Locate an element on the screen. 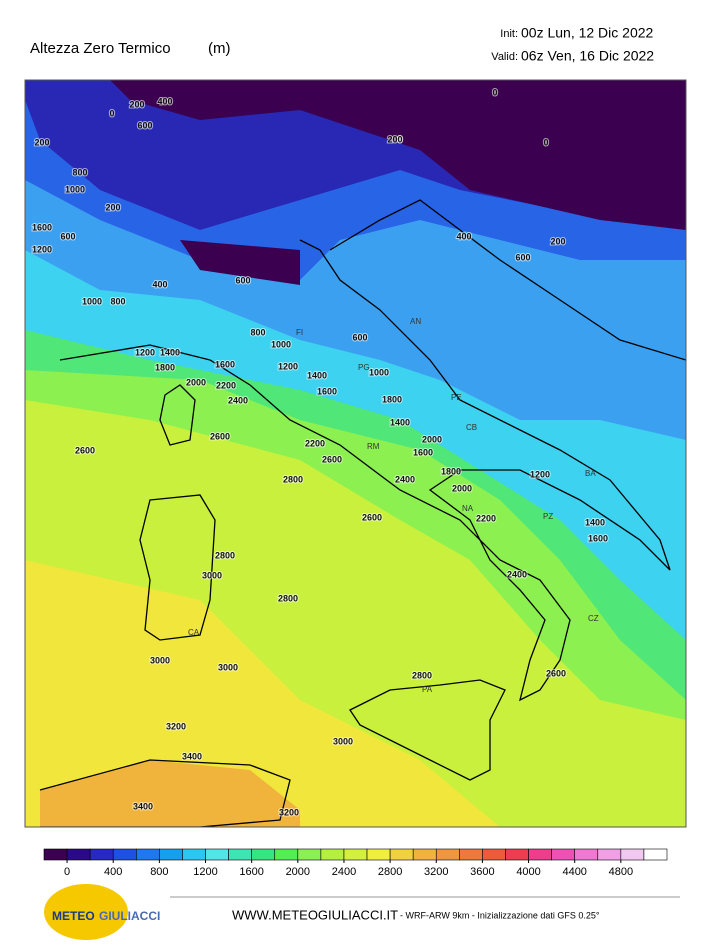  city-label: CZ is located at coordinates (593, 618).